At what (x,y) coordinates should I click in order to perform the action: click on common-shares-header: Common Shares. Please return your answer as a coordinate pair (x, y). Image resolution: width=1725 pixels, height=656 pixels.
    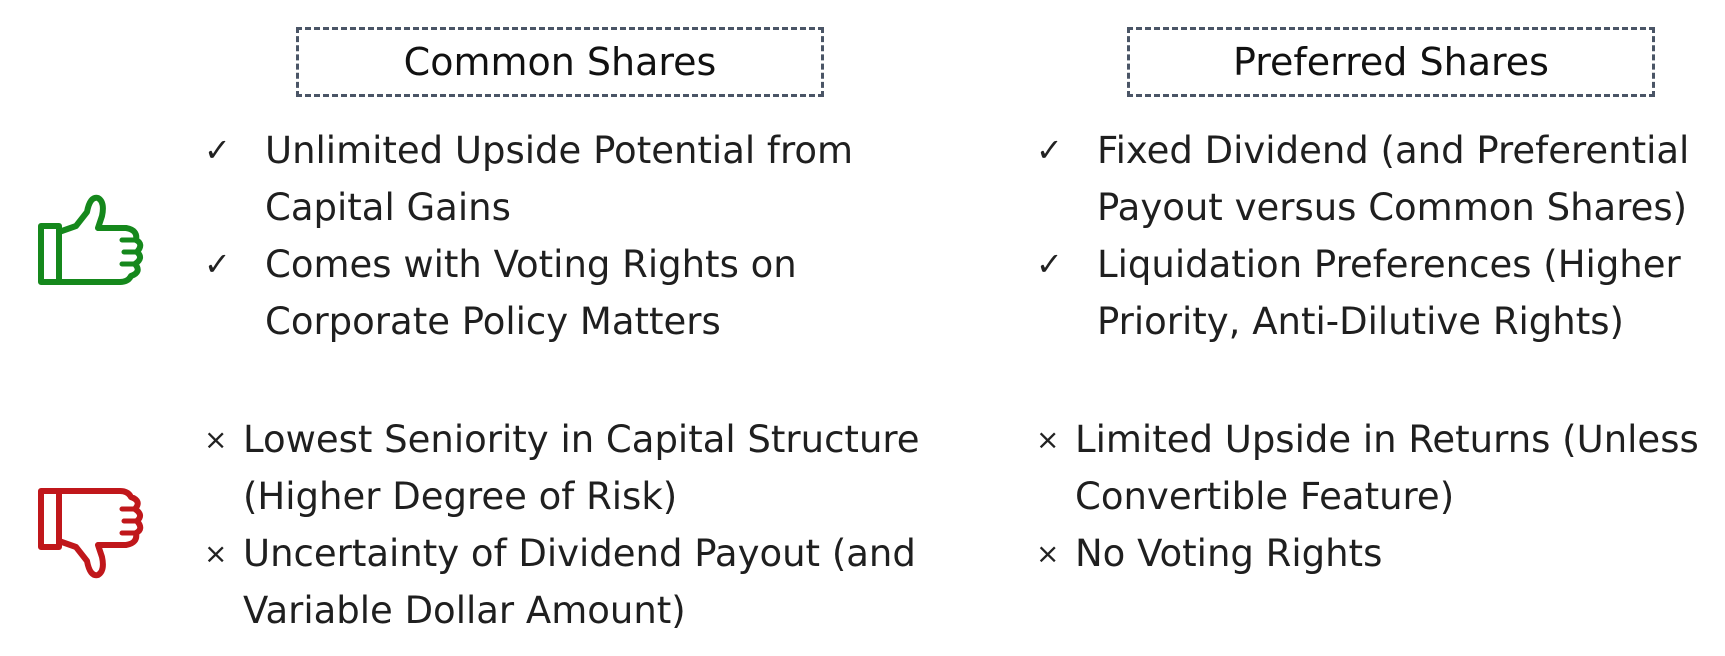
    Looking at the image, I should click on (560, 62).